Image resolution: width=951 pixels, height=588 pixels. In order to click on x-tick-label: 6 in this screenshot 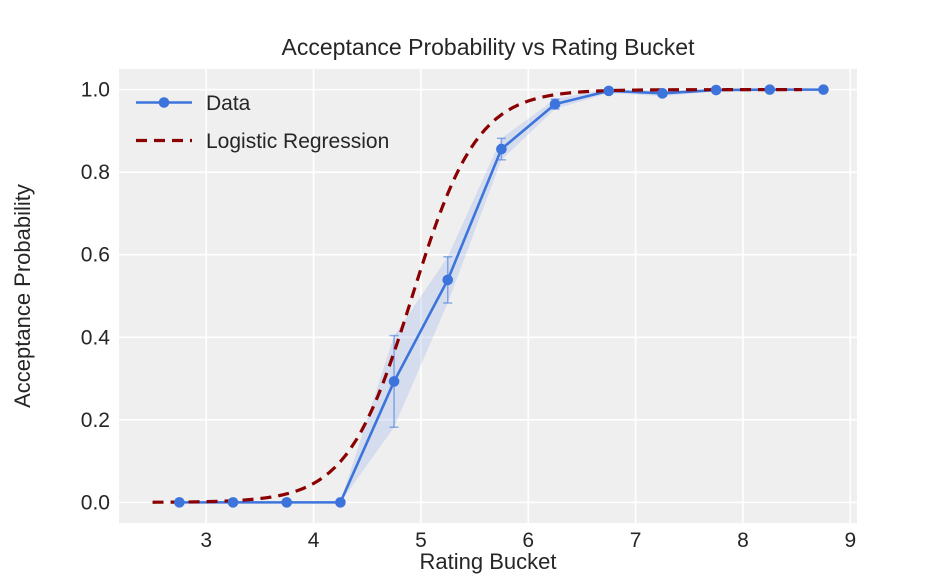, I will do `click(528, 540)`.